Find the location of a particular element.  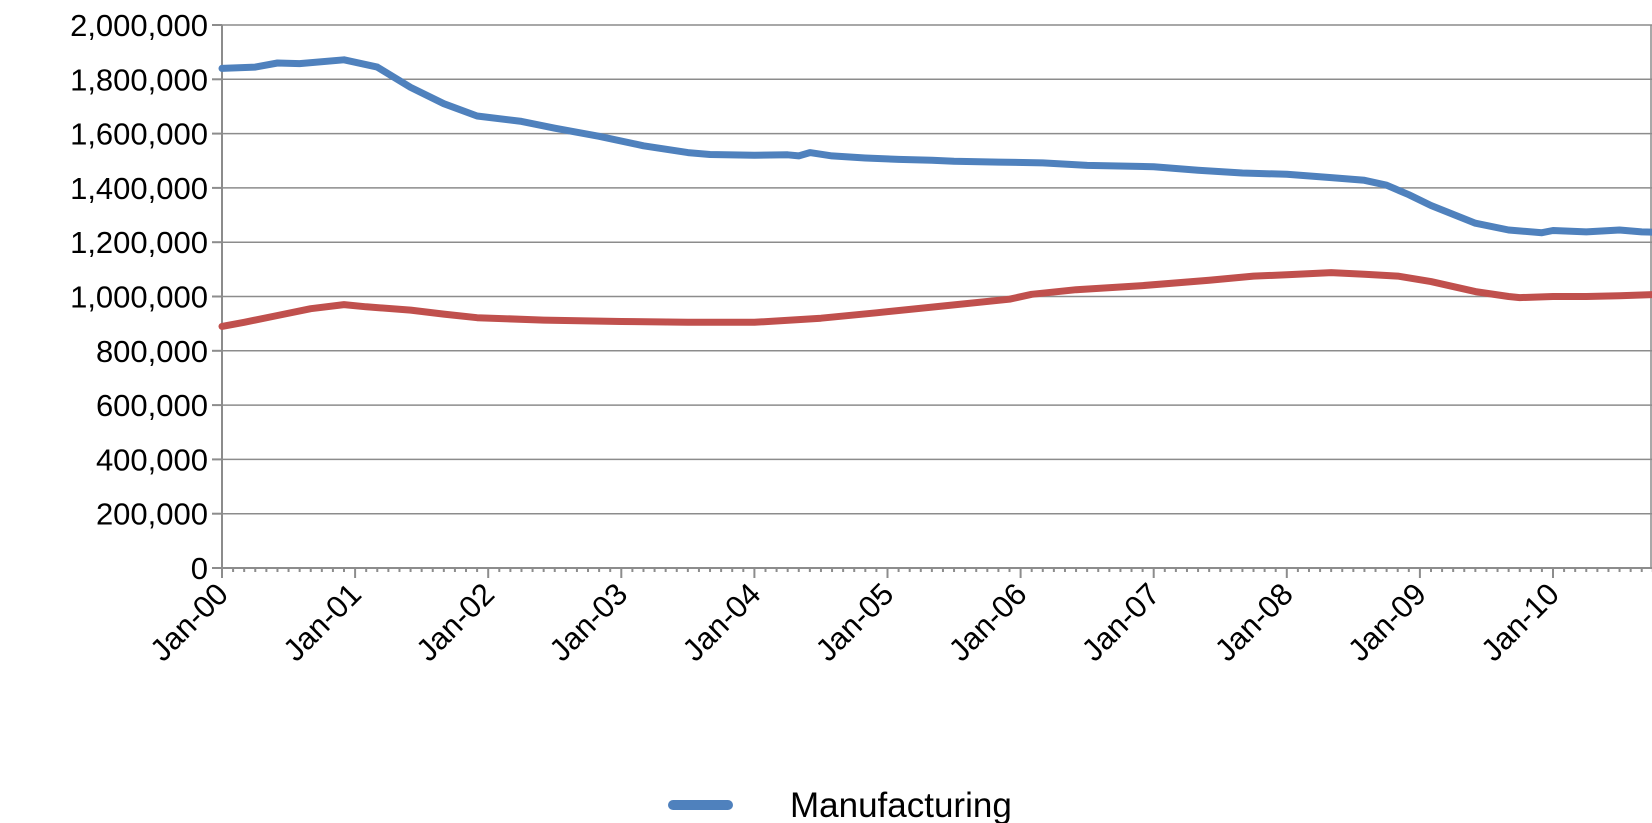

y-tick-label: 2,000,000 is located at coordinates (139, 25).